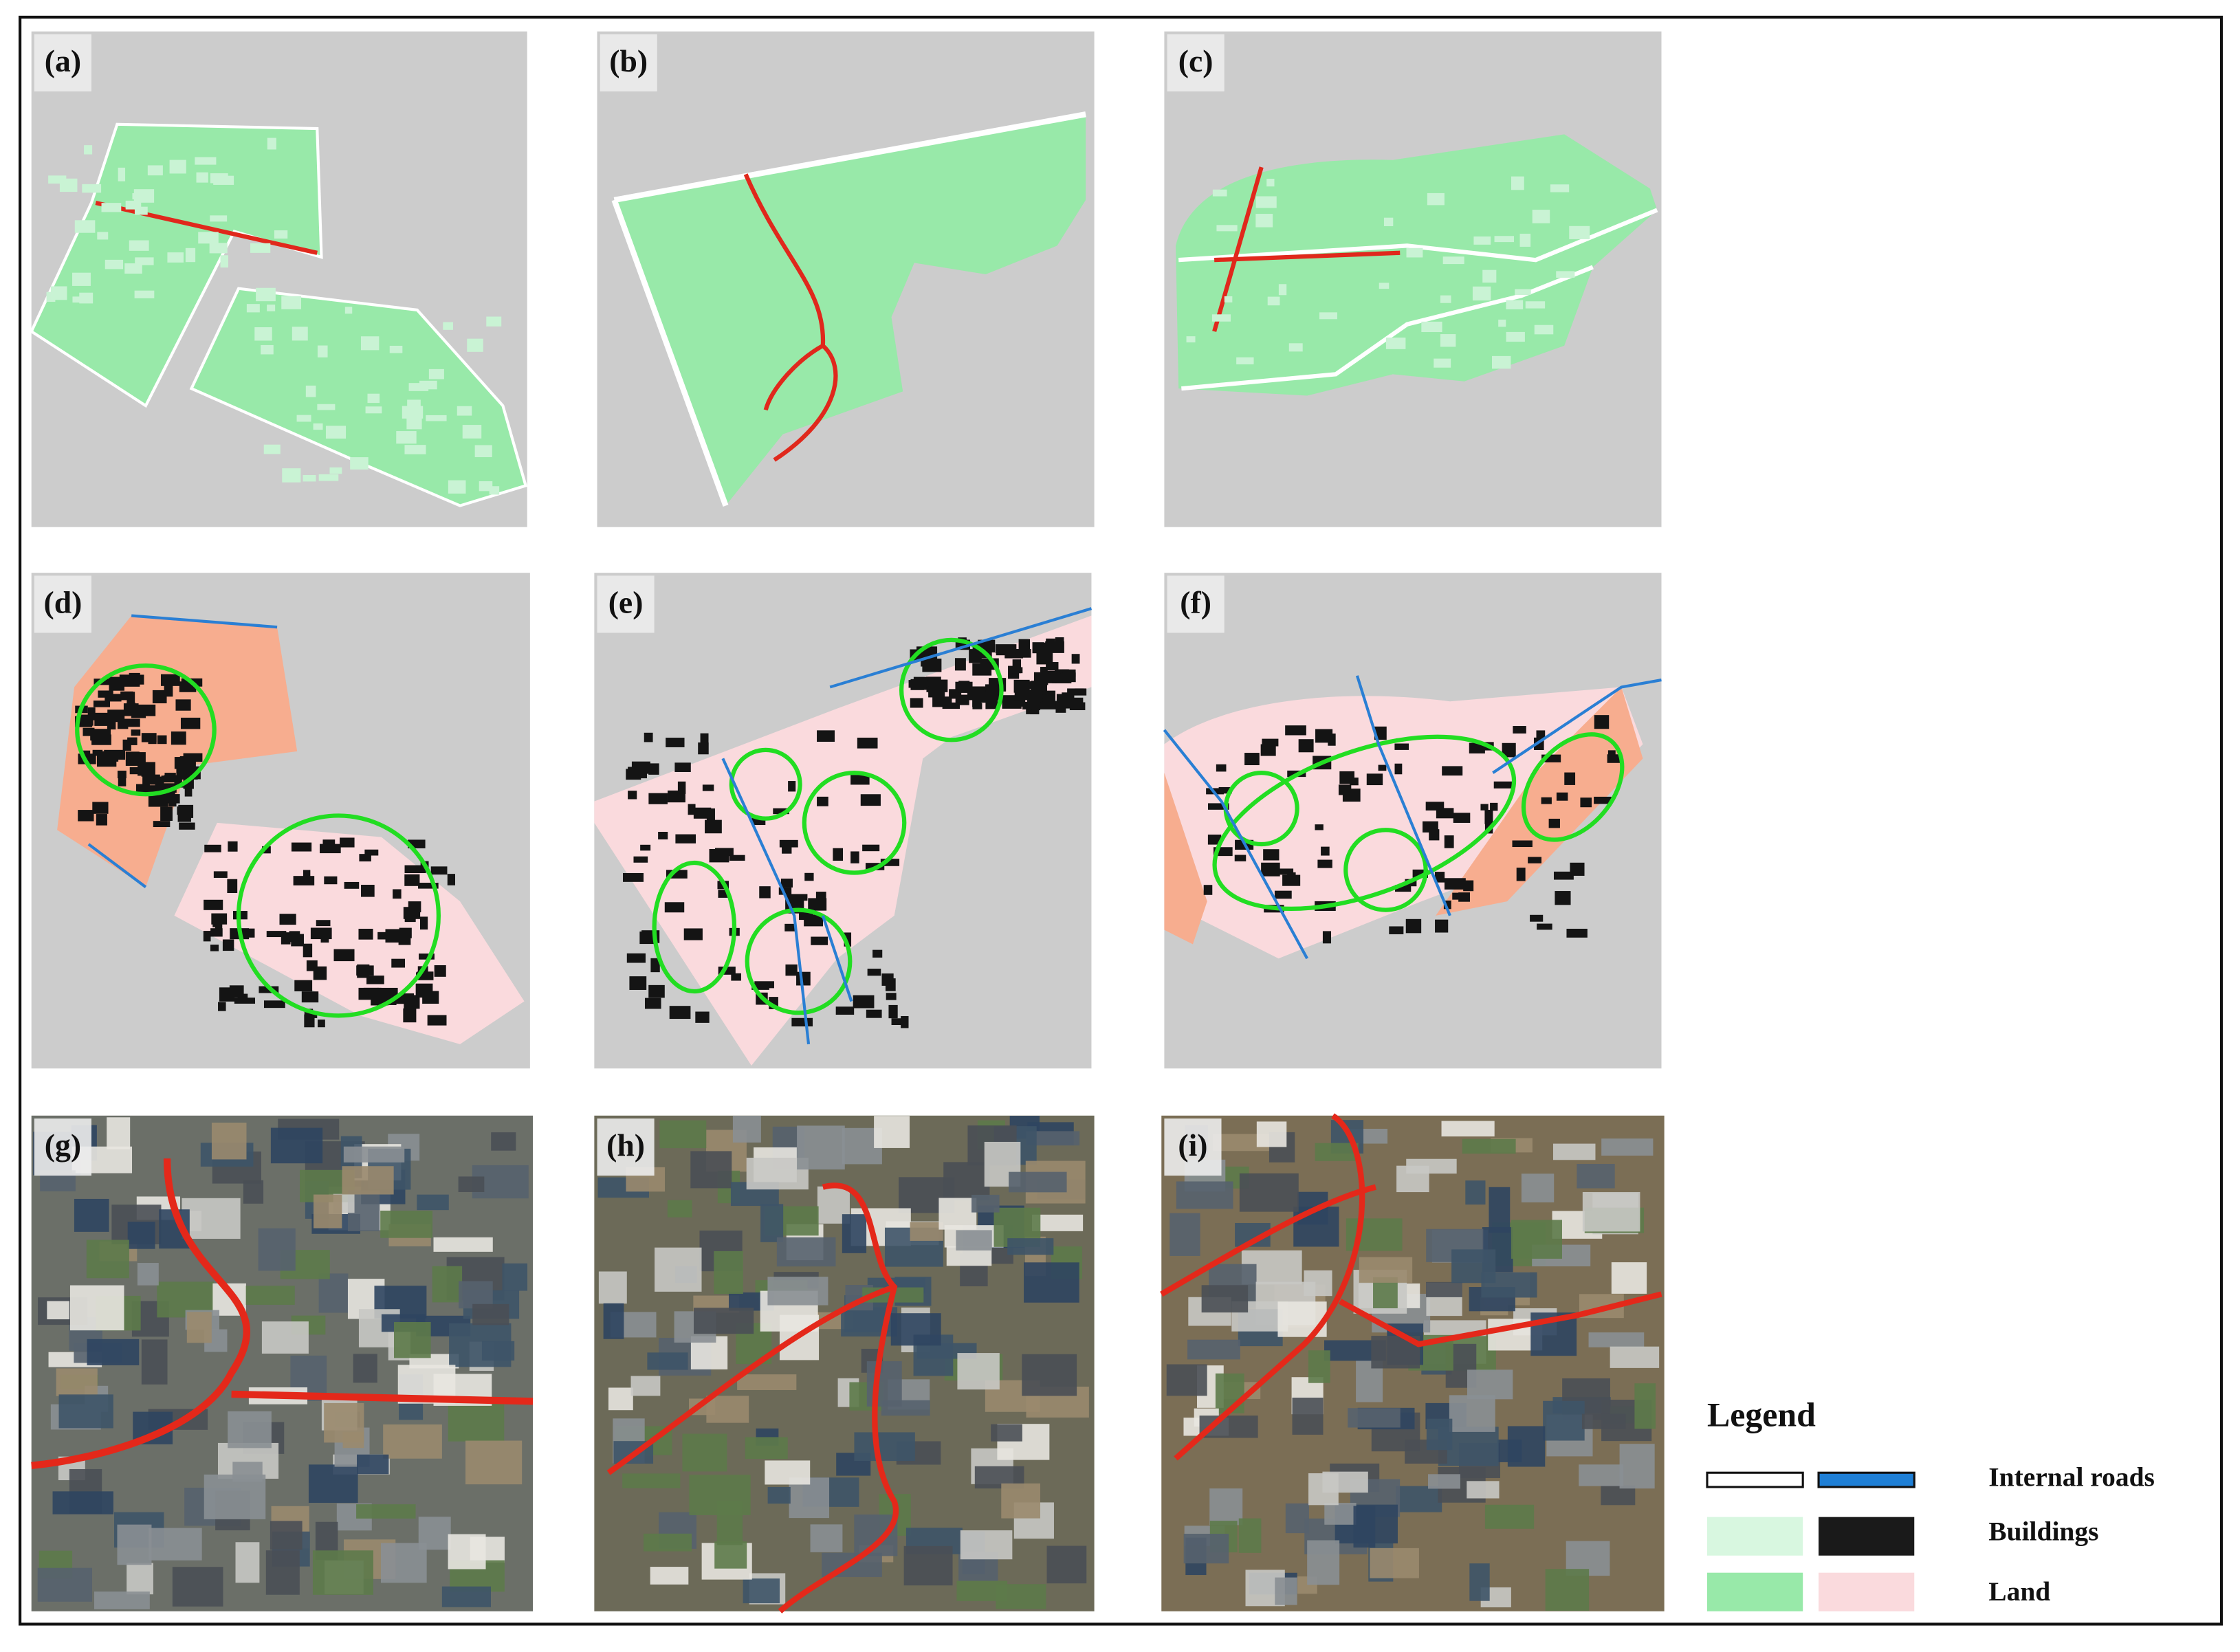  Describe the element at coordinates (1867, 1591) in the screenshot. I see `legend-swatch` at that location.